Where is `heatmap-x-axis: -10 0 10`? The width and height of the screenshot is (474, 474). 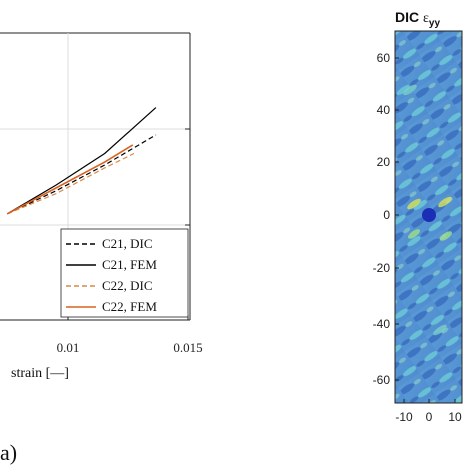
heatmap-x-axis: -10 0 10 is located at coordinates (428, 411).